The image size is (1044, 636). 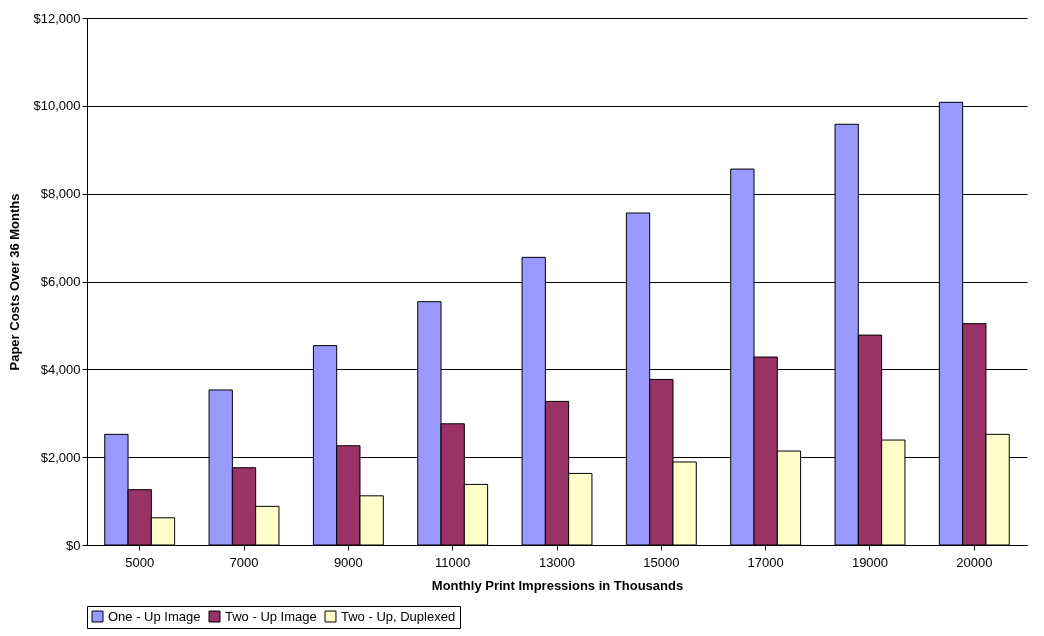 What do you see at coordinates (57, 106) in the screenshot?
I see `y-tick-label: $10,000` at bounding box center [57, 106].